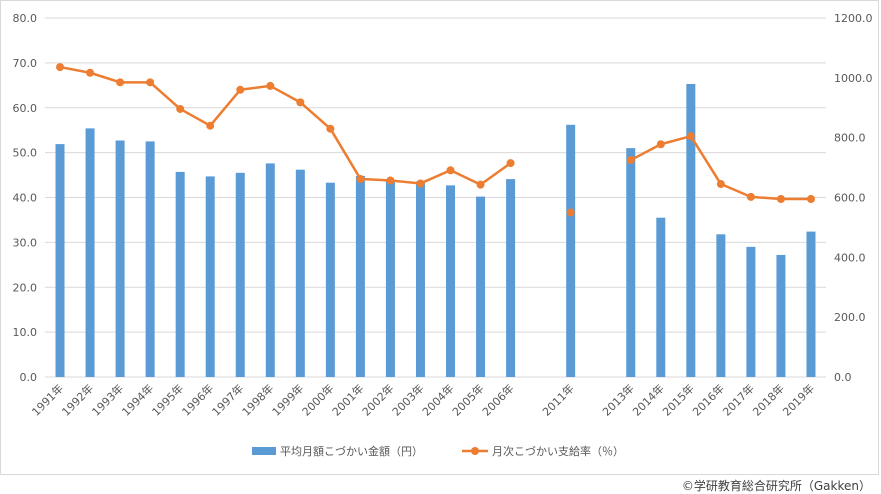  Describe the element at coordinates (25, 153) in the screenshot. I see `left-tick-label: 50.0` at that location.